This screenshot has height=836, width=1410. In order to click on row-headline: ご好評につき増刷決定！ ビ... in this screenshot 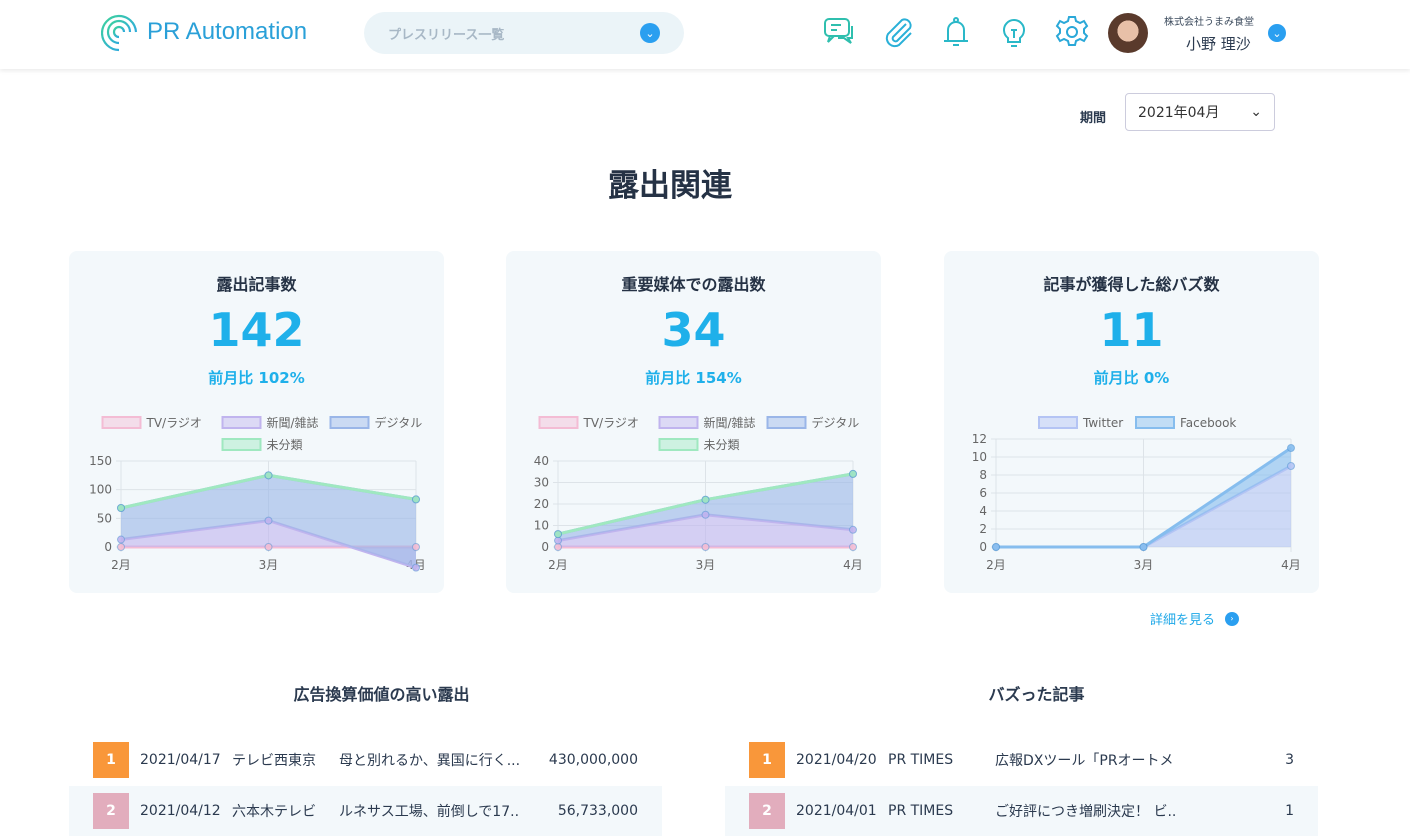, I will do `click(1085, 812)`.